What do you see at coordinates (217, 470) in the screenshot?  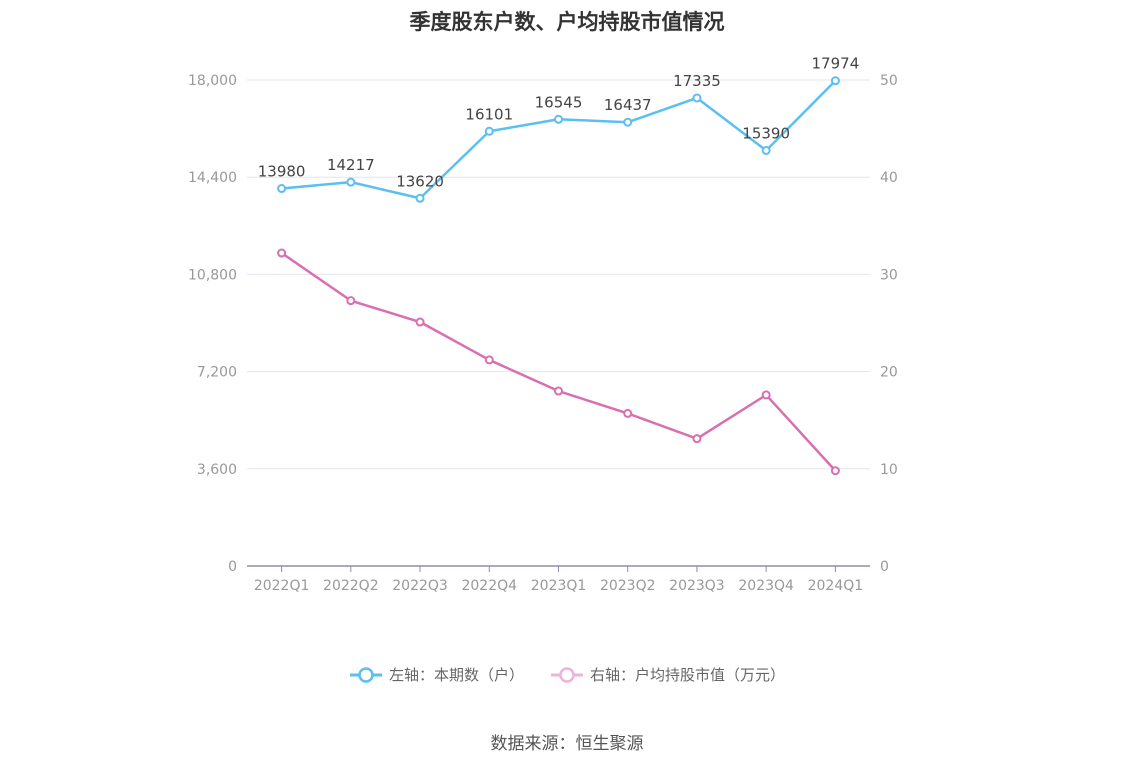 I see `y-left-tick-label: 3,600` at bounding box center [217, 470].